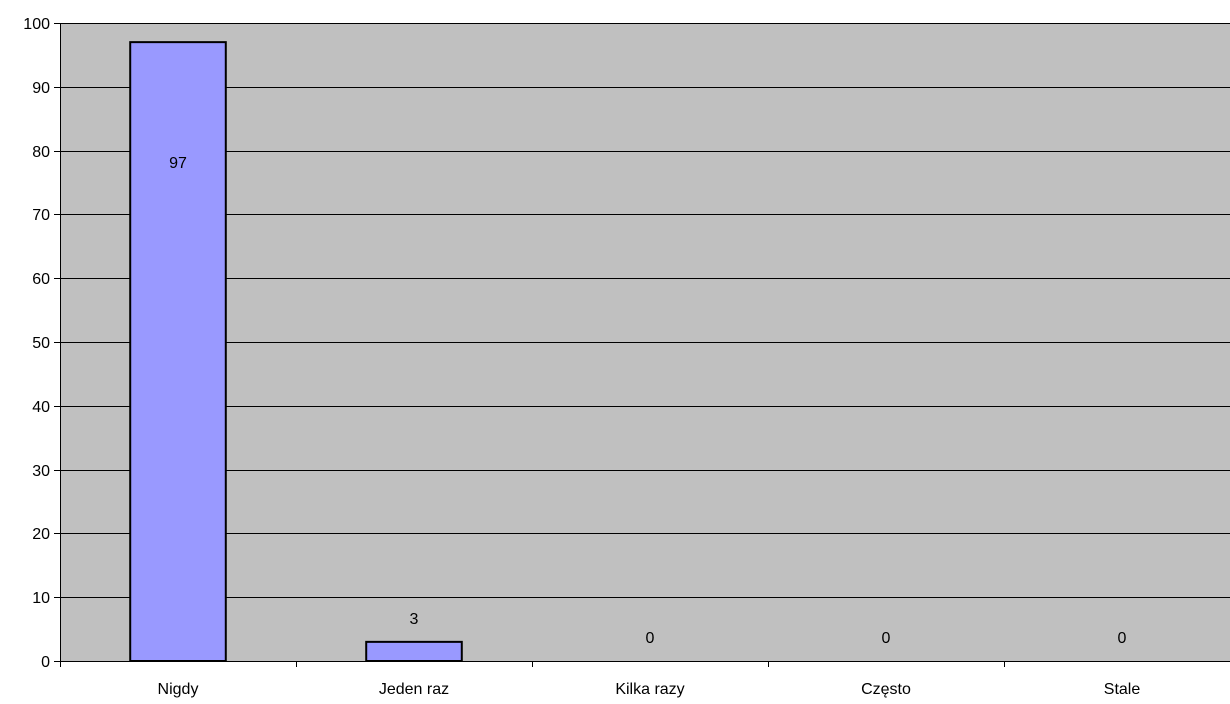  I want to click on x-tick-label: Stale, so click(1122, 689).